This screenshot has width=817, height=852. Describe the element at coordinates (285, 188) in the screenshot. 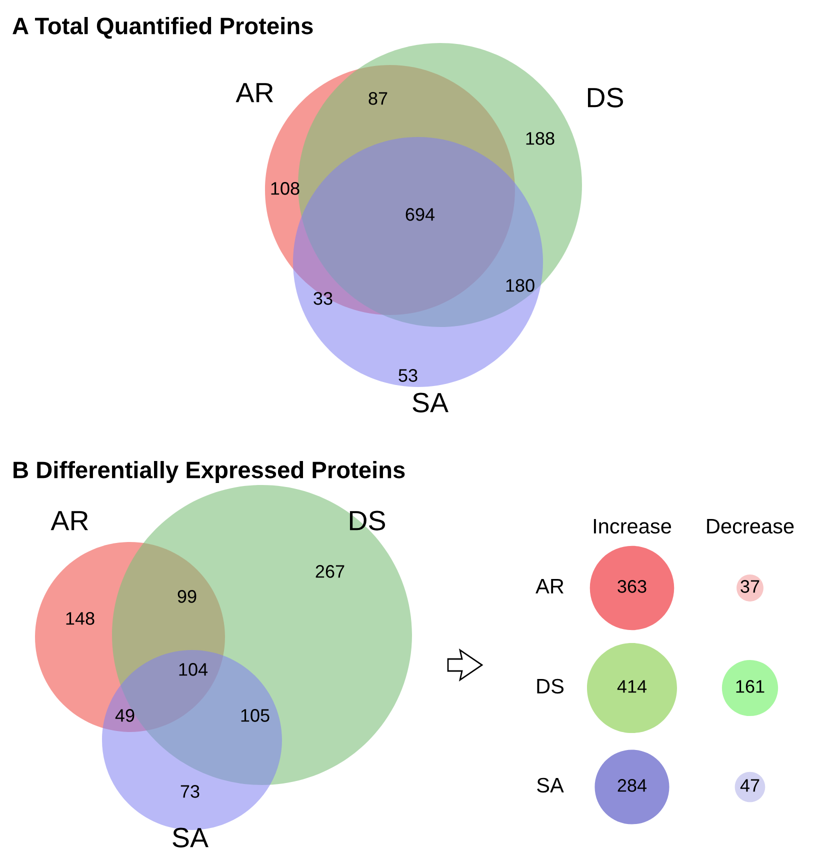

I see `text: 108` at that location.